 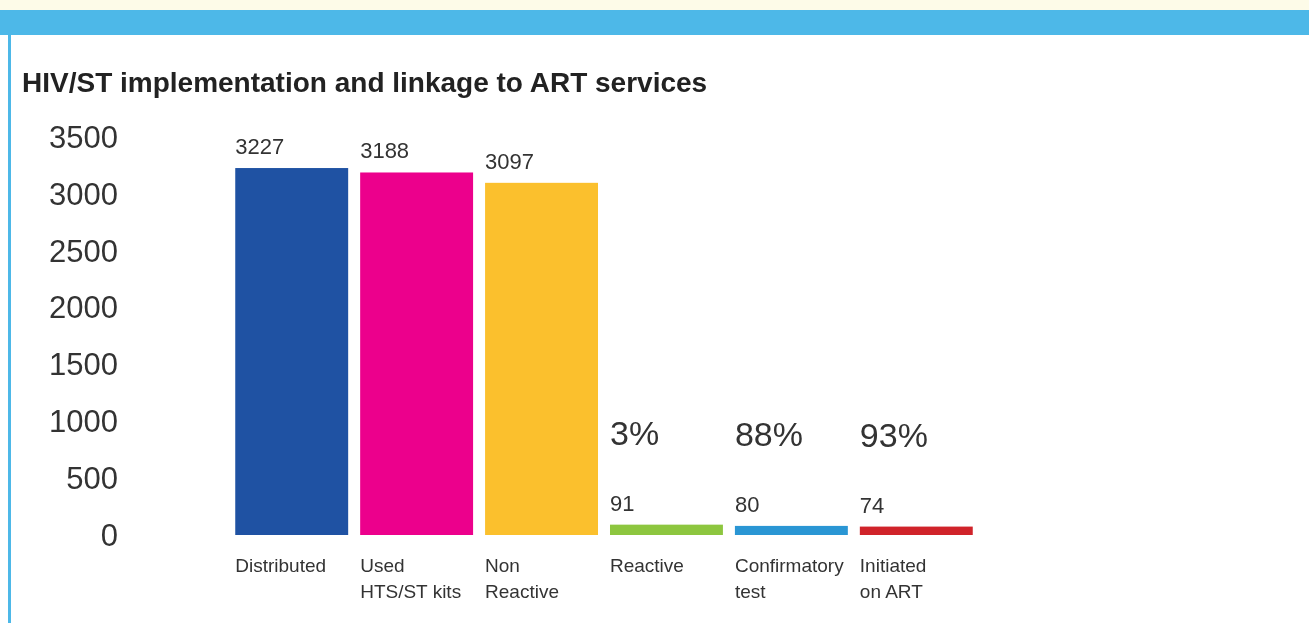 I want to click on x-tick-label: Non Reactive, so click(x=522, y=578).